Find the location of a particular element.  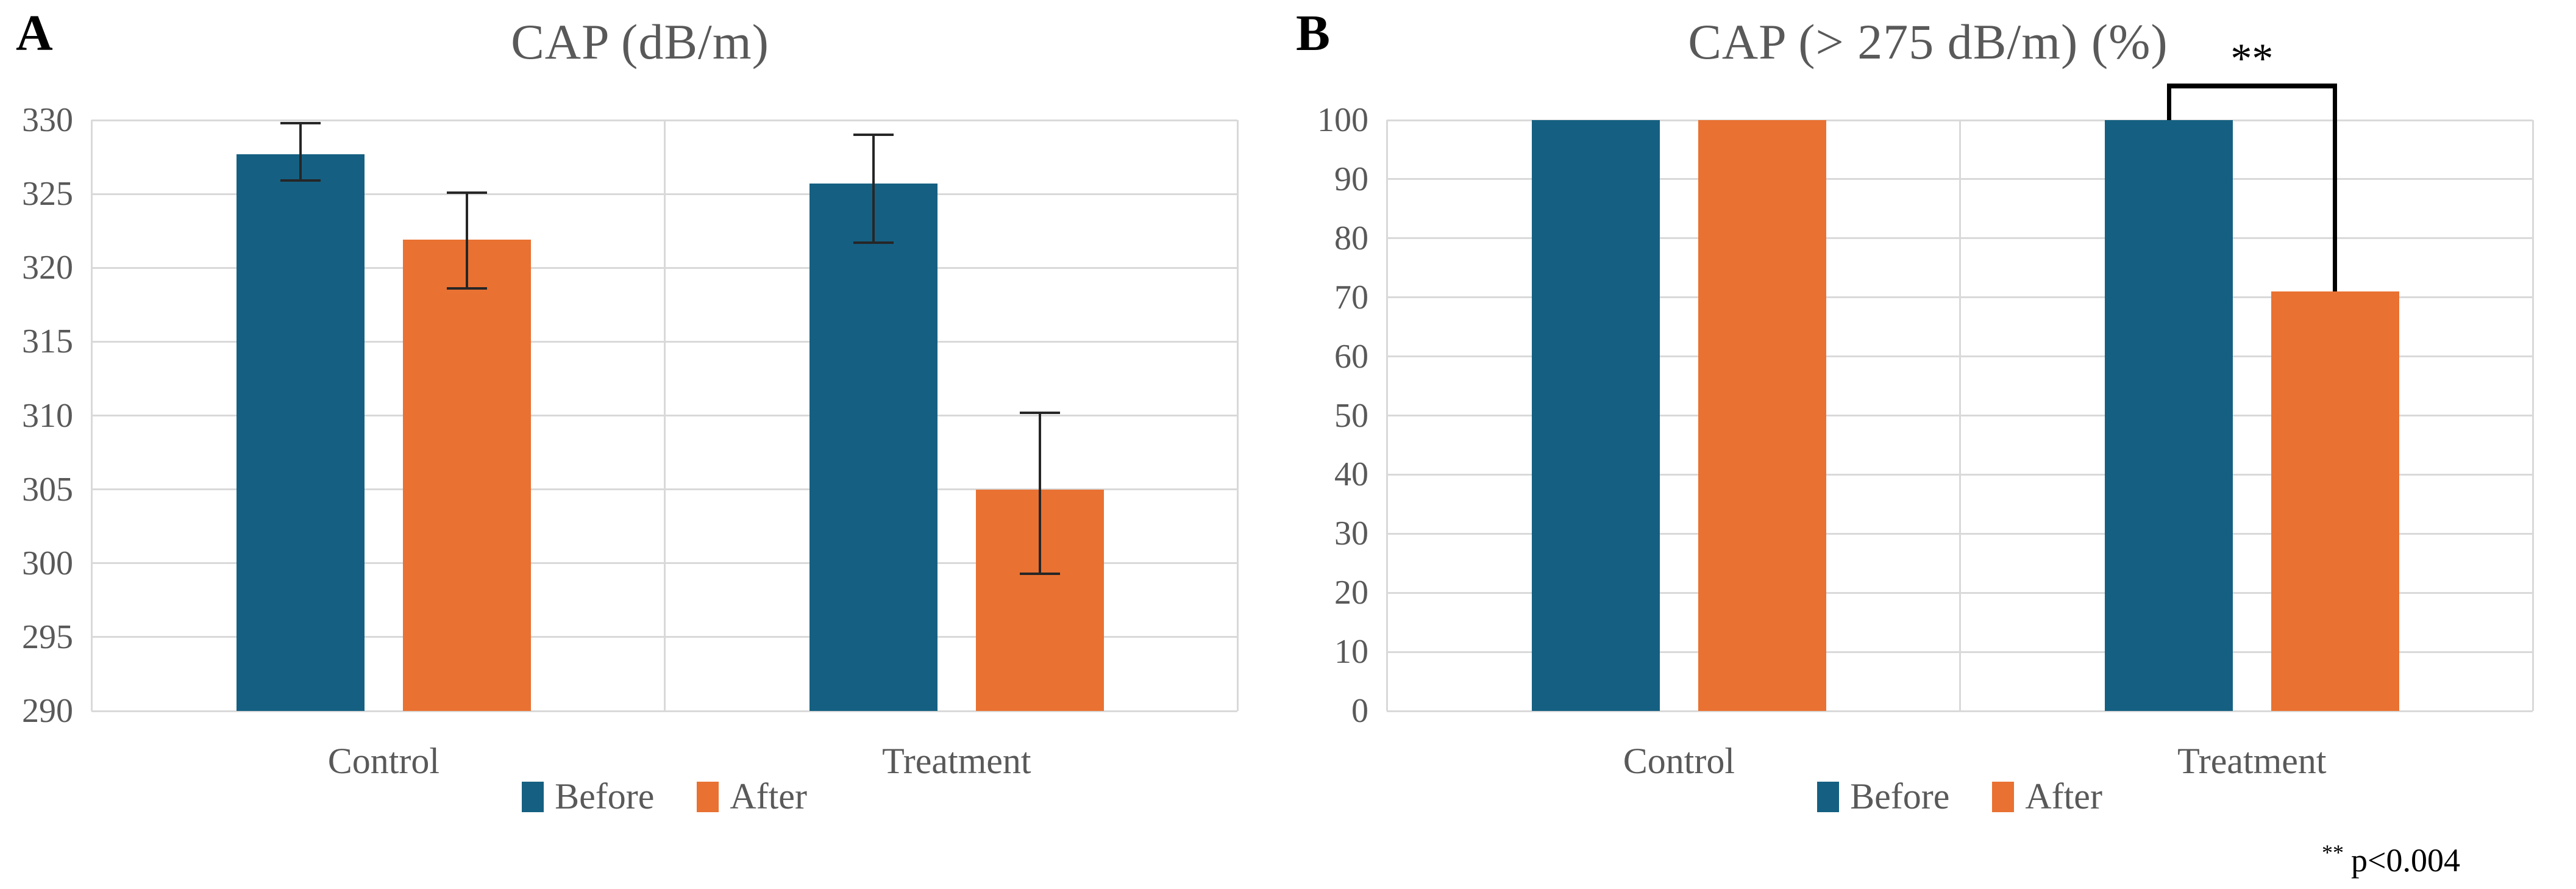

y-tick-label: 20 is located at coordinates (1351, 593).